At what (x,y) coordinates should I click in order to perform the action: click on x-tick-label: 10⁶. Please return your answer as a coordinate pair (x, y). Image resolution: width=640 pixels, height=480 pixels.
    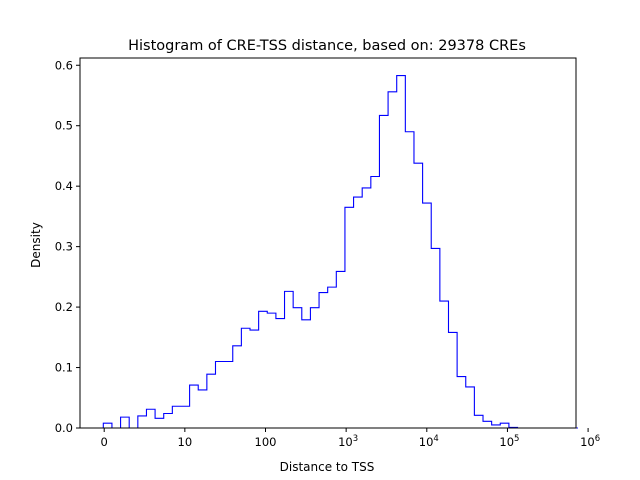
    Looking at the image, I should click on (590, 441).